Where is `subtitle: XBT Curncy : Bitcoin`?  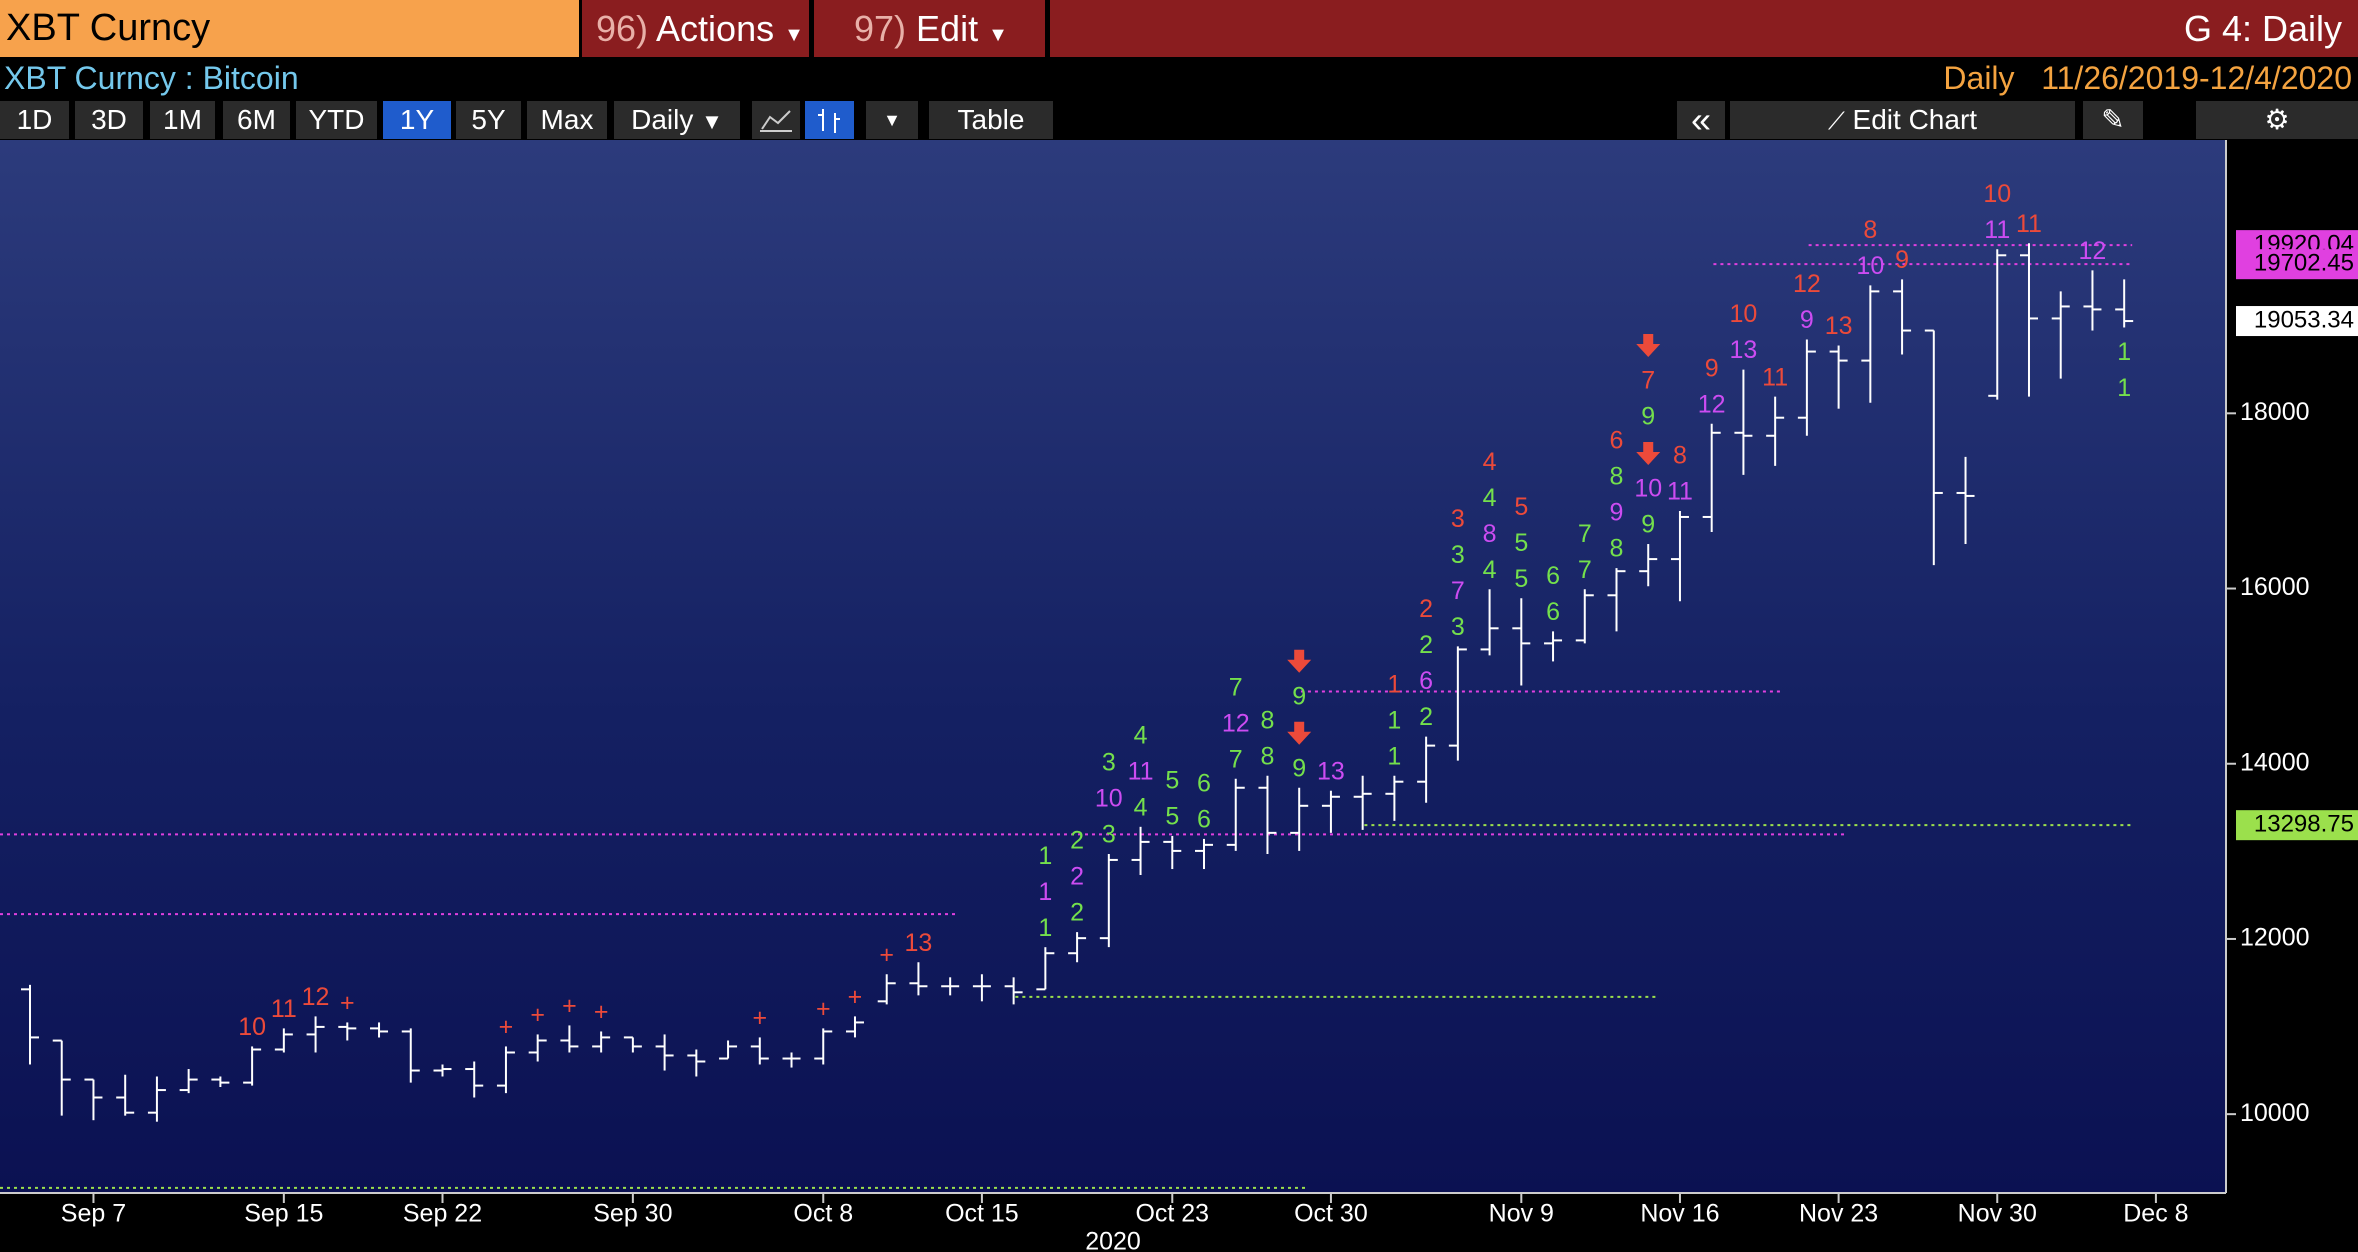 subtitle: XBT Curncy : Bitcoin is located at coordinates (151, 78).